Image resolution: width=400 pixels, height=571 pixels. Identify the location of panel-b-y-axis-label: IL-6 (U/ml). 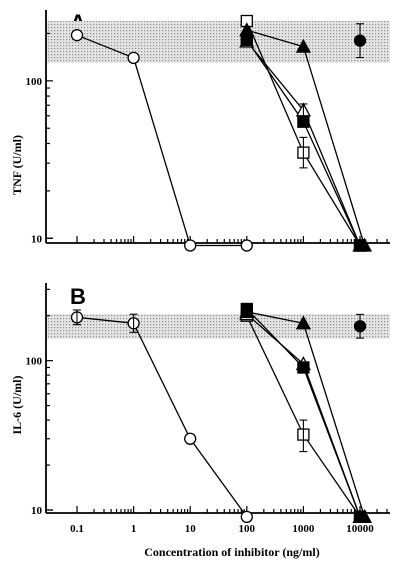
(17, 405).